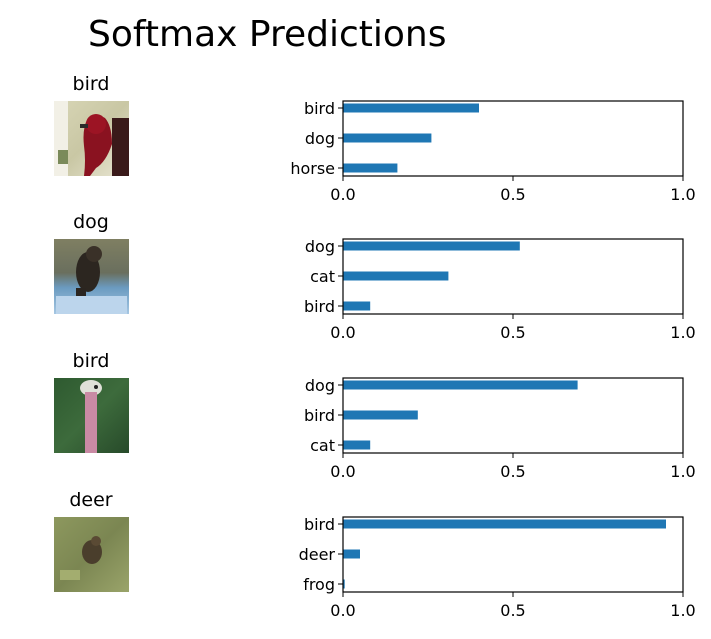 Image resolution: width=711 pixels, height=639 pixels. What do you see at coordinates (90, 500) in the screenshot?
I see `thumbnail-4-label: deer` at bounding box center [90, 500].